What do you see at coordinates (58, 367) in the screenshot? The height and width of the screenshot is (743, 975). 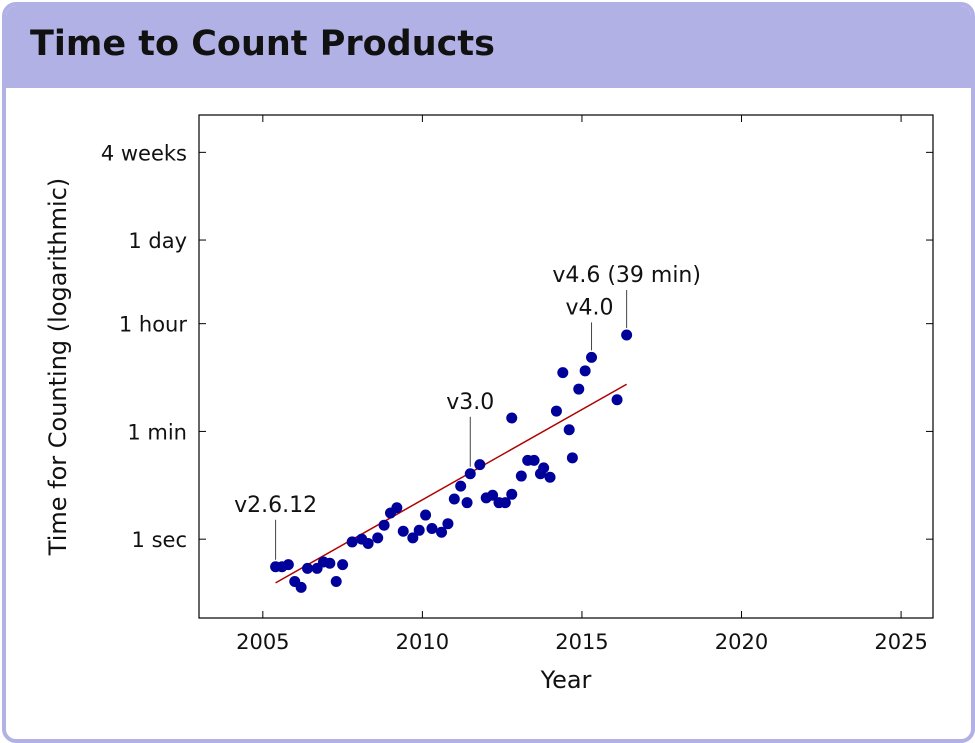 I see `y-axis-label: Time for Counting (logarithmic)` at bounding box center [58, 367].